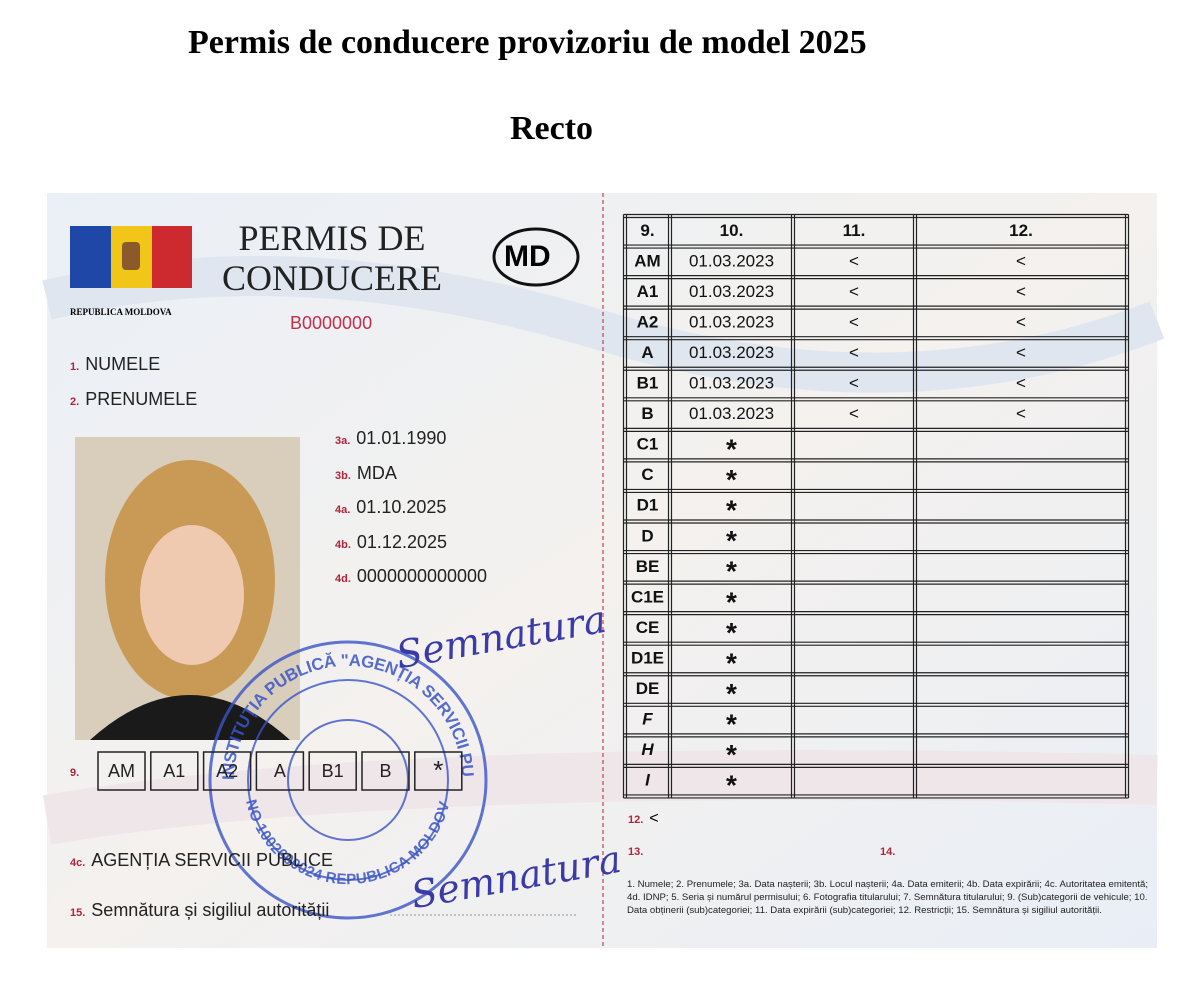  I want to click on table-cell: C1E, so click(647, 596).